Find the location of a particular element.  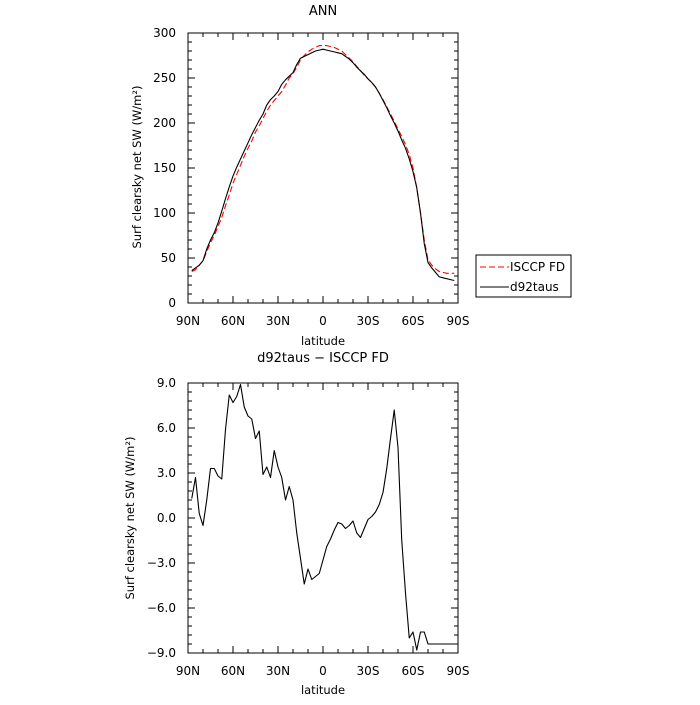

panel1-frame is located at coordinates (323, 168).